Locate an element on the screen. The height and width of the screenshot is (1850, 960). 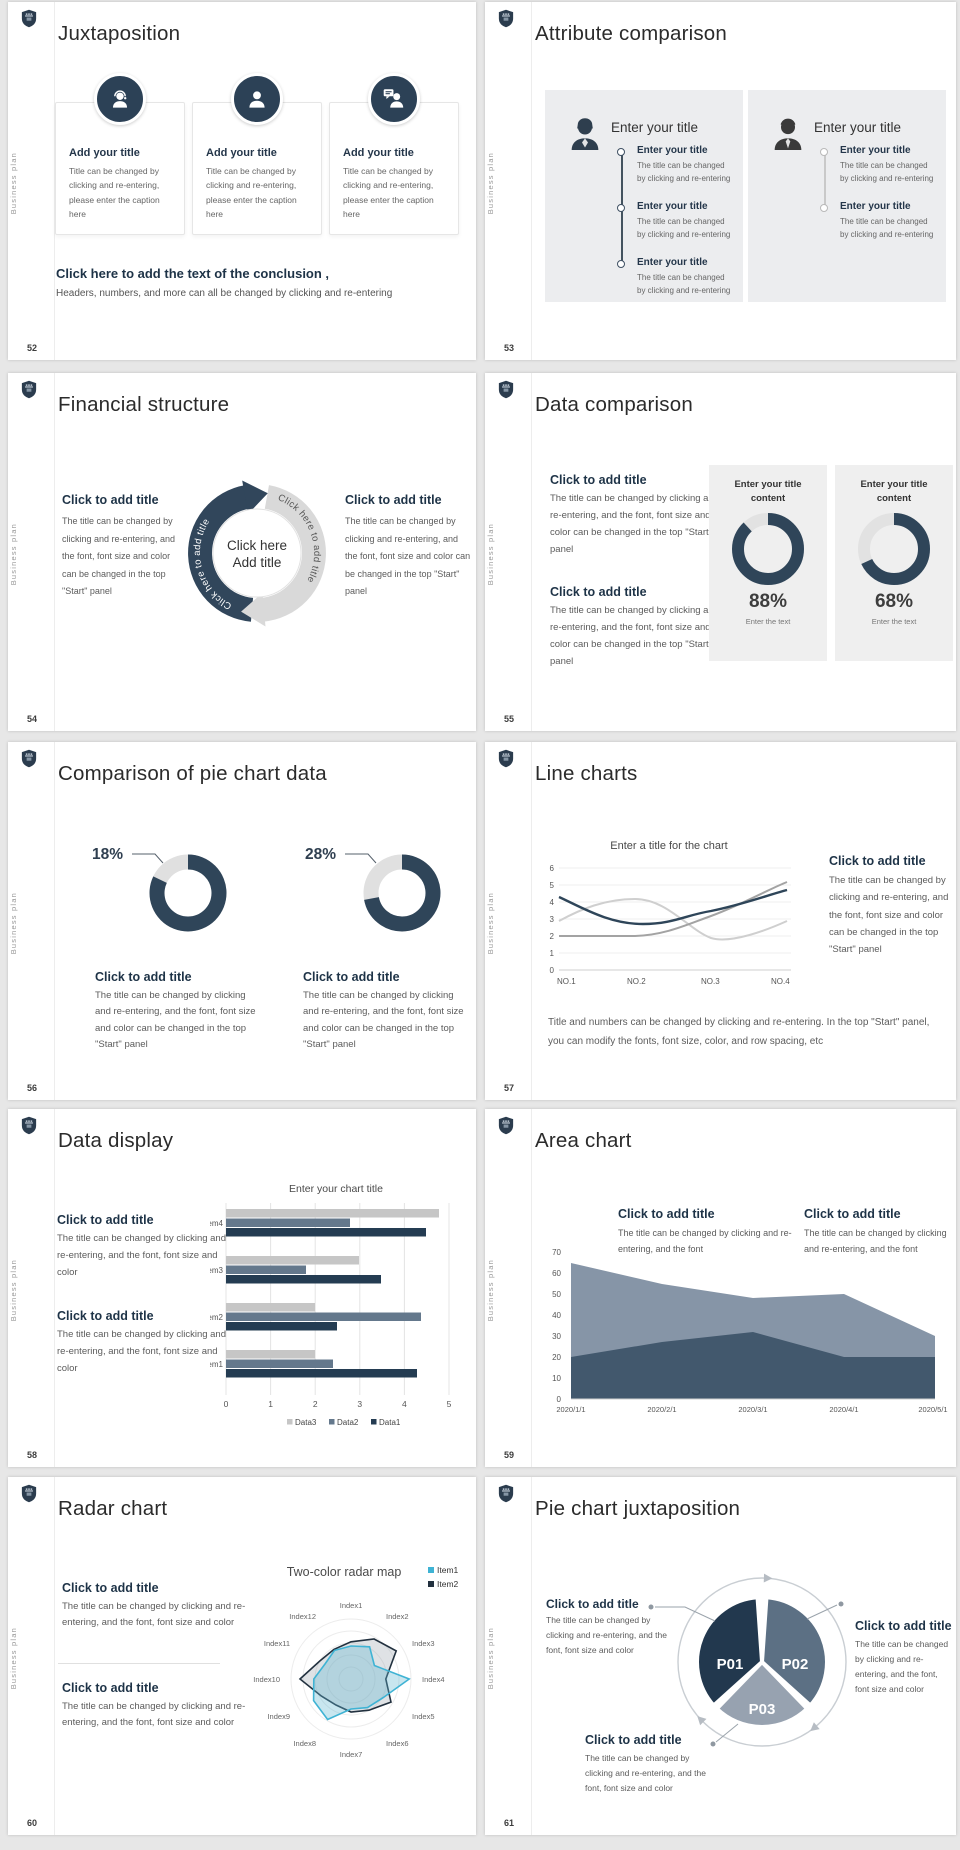
slide-number: 54 is located at coordinates (32, 719).